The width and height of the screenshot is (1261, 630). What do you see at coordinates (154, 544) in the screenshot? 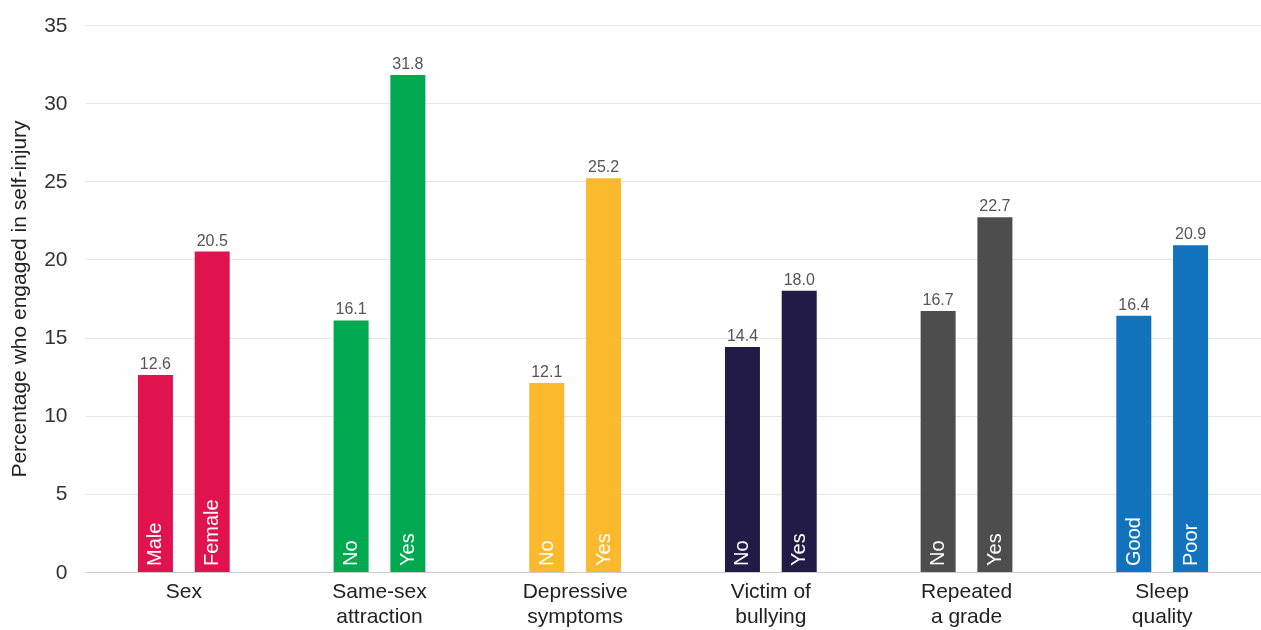
I see `x-tick-label: Male` at bounding box center [154, 544].